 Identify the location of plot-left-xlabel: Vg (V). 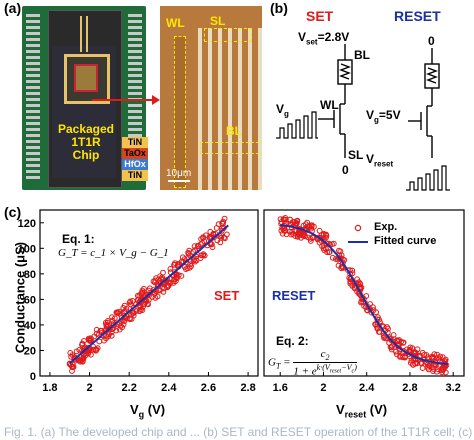
(147, 411).